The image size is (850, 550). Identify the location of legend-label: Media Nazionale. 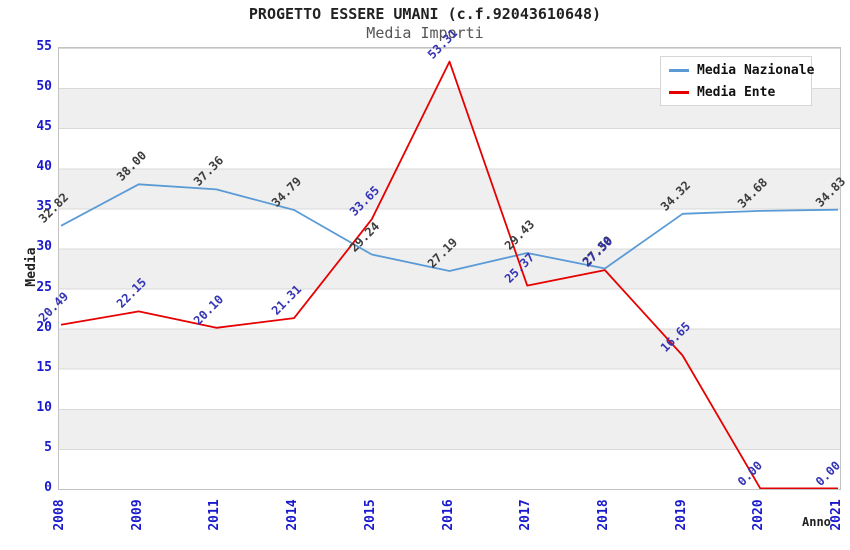
(756, 70).